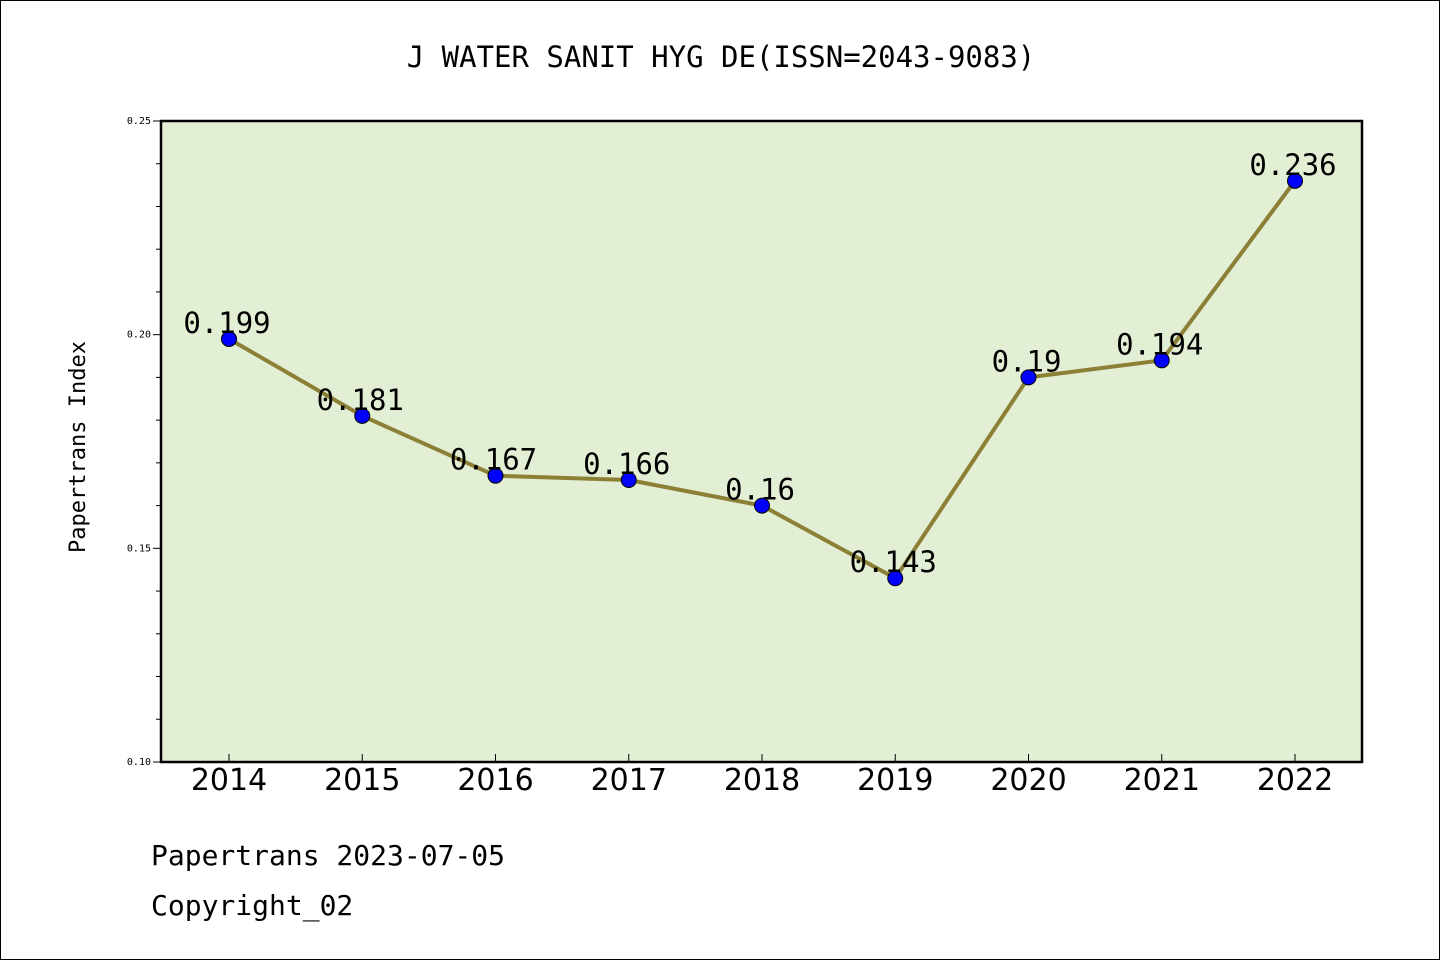 This screenshot has height=961, width=1440. Describe the element at coordinates (629, 780) in the screenshot. I see `x-tick-label: 2017` at that location.